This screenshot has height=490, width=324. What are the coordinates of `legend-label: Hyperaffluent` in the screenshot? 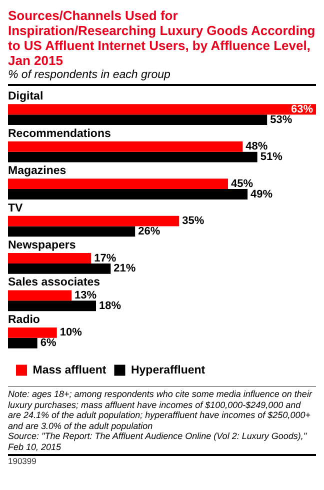 It's located at (168, 370).